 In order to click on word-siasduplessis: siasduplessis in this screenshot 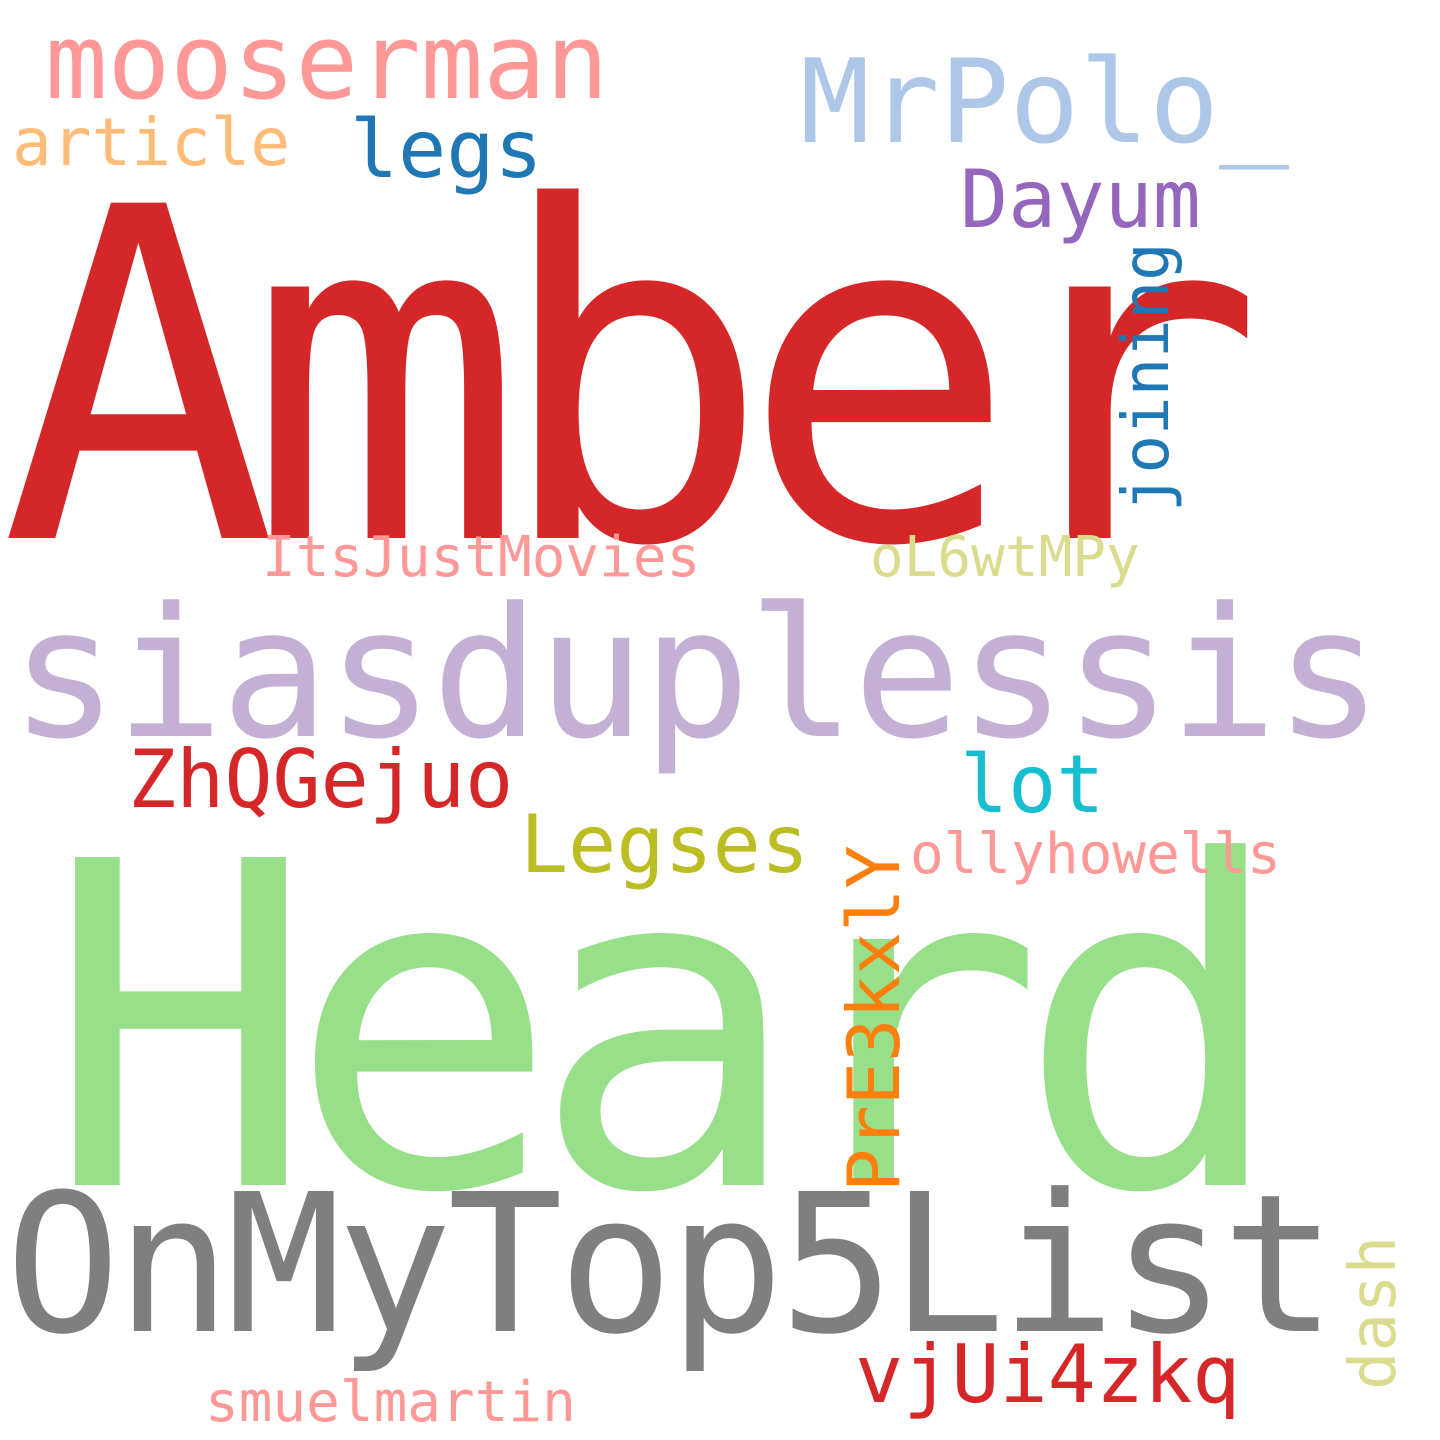, I will do `click(696, 674)`.